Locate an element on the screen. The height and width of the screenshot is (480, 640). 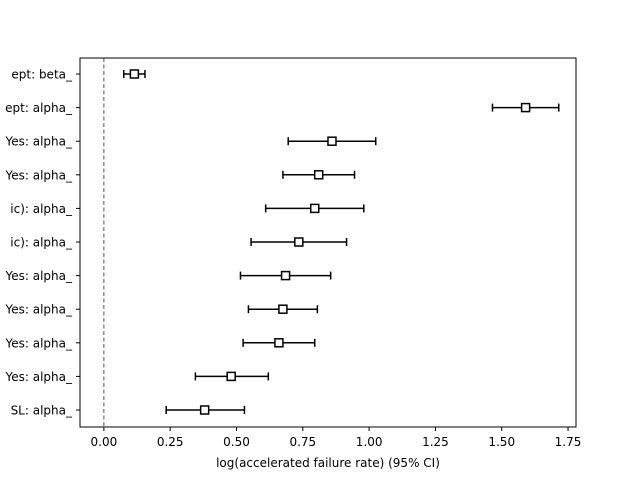
y-tick-label: SL: alpha_ is located at coordinates (42, 411).